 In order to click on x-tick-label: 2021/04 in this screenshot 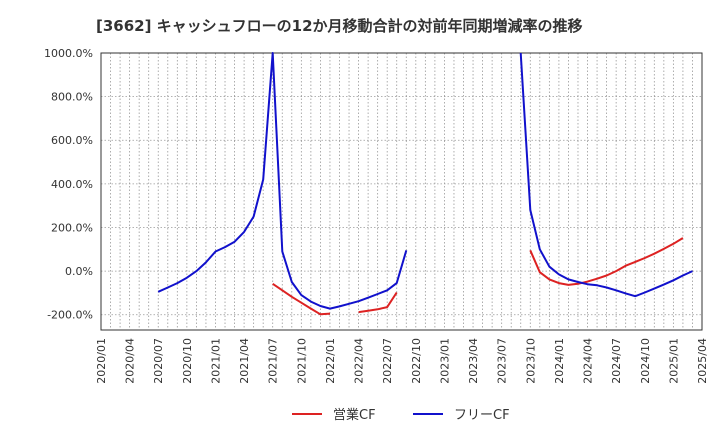, I will do `click(244, 361)`.